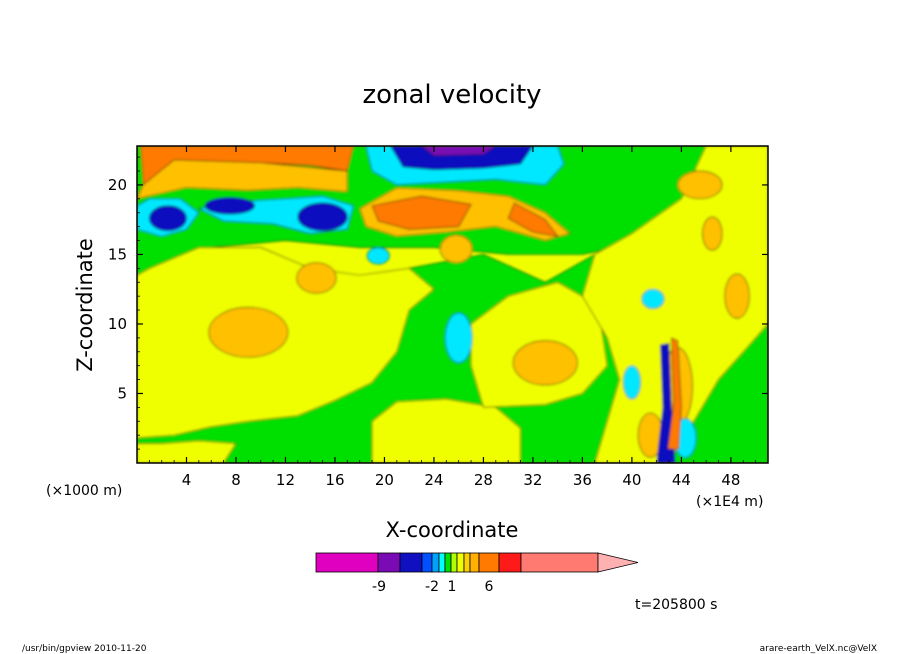 This screenshot has height=654, width=904. Describe the element at coordinates (433, 480) in the screenshot. I see `x-tick-label: 24` at that location.